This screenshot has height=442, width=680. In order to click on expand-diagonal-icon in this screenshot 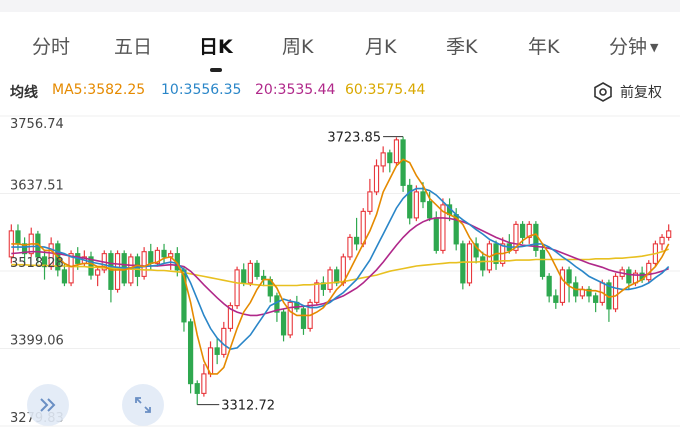, I will do `click(143, 405)`.